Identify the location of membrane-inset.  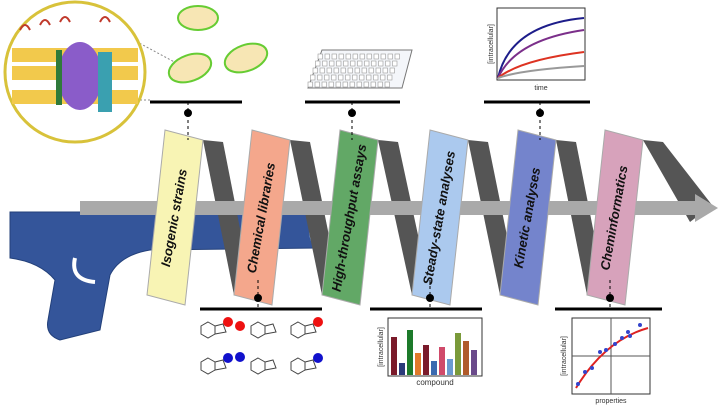
(92, 72).